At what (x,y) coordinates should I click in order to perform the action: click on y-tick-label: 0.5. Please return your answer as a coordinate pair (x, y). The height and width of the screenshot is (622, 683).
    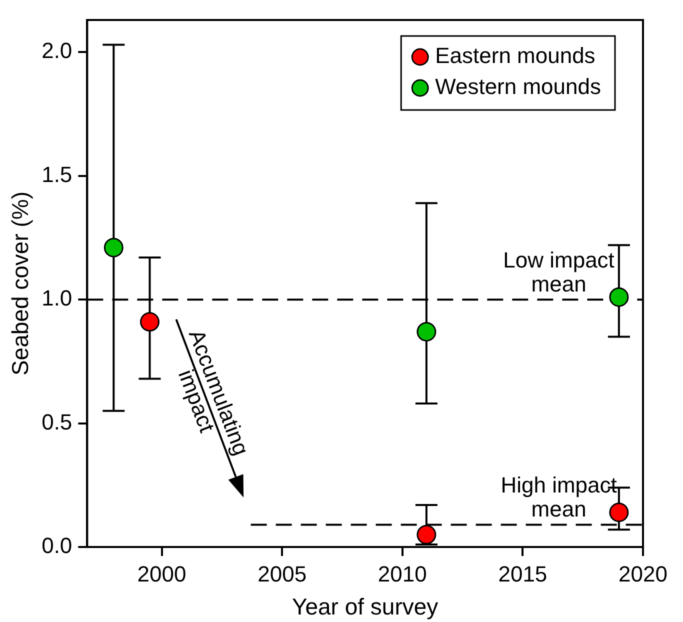
    Looking at the image, I should click on (57, 421).